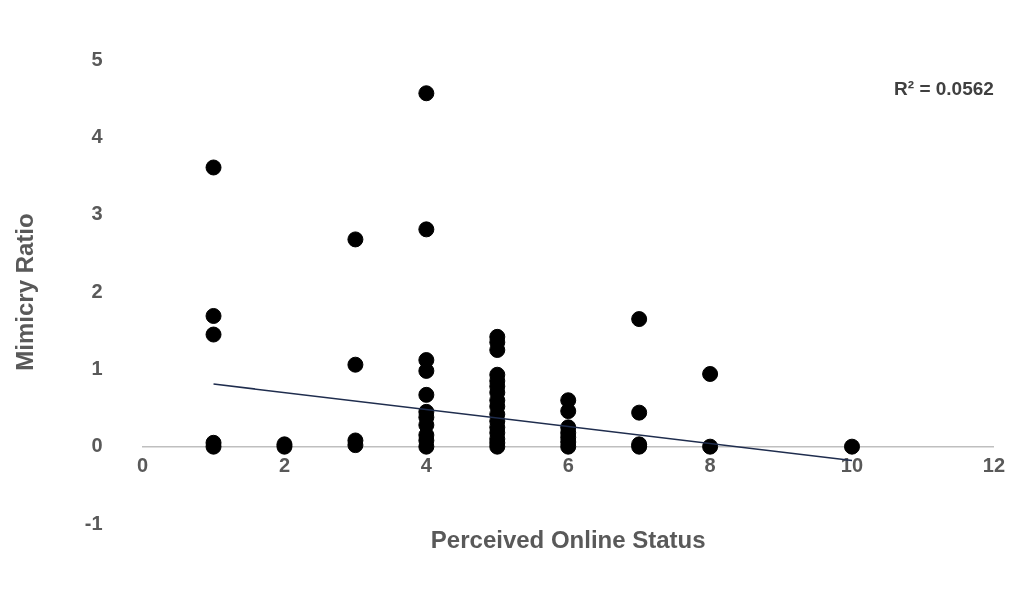  Describe the element at coordinates (97, 58) in the screenshot. I see `y-tick-label: 5` at that location.